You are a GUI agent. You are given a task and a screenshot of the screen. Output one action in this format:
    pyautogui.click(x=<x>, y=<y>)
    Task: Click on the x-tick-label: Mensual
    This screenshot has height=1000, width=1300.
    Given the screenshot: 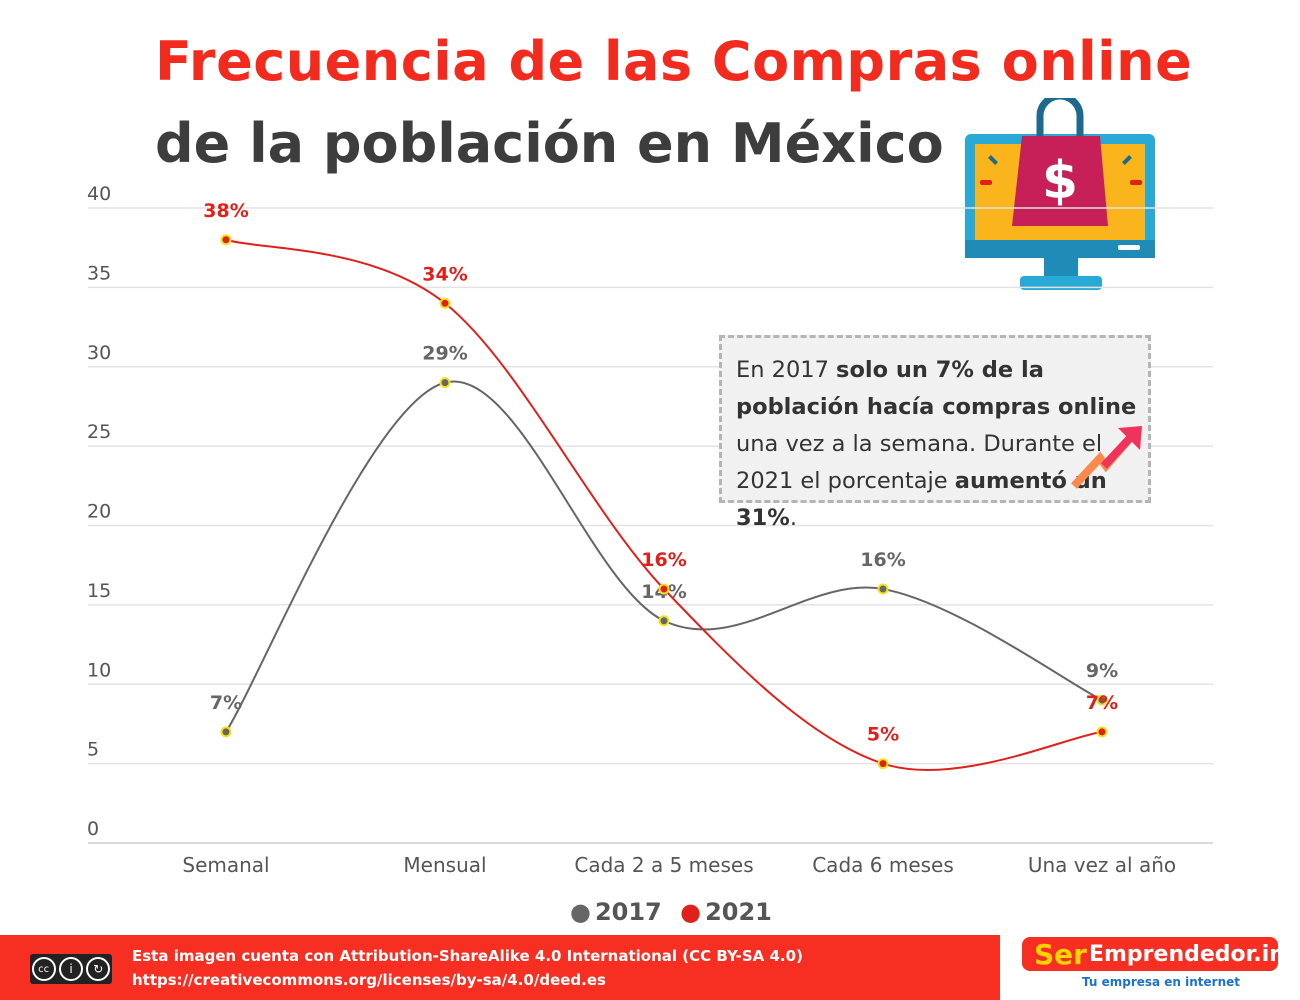 What is the action you would take?
    pyautogui.click(x=444, y=865)
    